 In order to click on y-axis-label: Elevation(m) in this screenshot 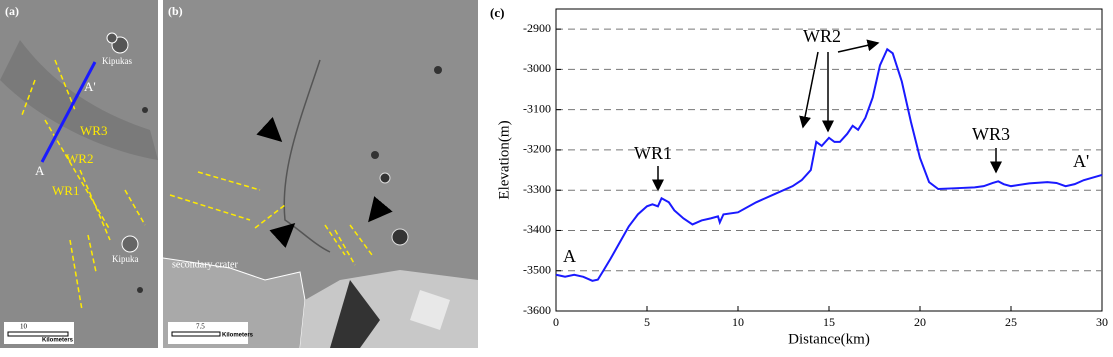, I will do `click(504, 159)`.